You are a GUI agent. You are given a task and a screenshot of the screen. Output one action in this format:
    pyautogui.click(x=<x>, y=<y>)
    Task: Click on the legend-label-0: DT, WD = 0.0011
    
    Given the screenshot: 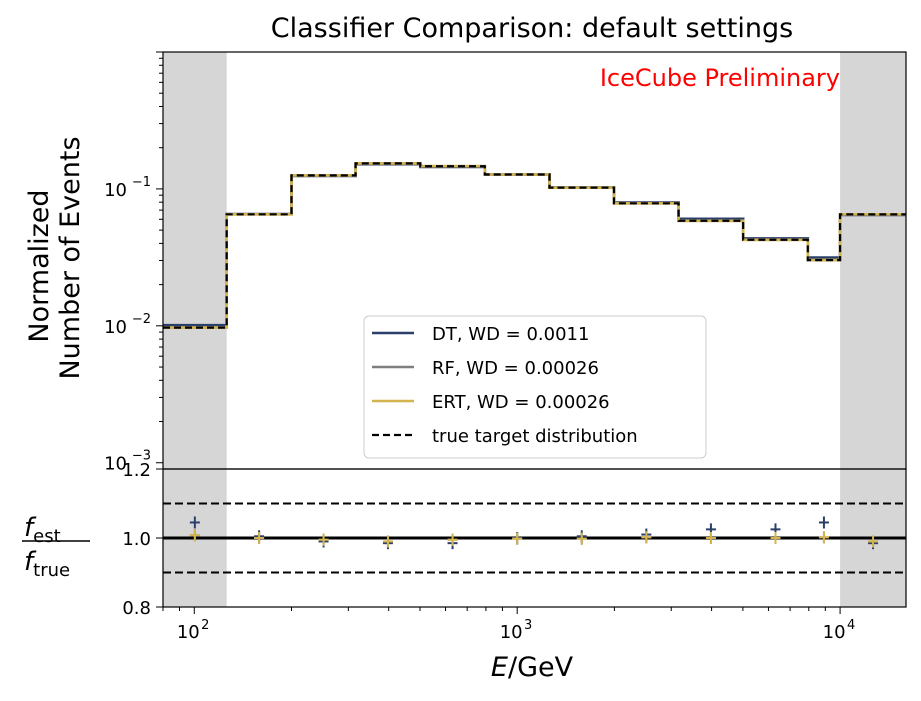 What is the action you would take?
    pyautogui.click(x=510, y=334)
    